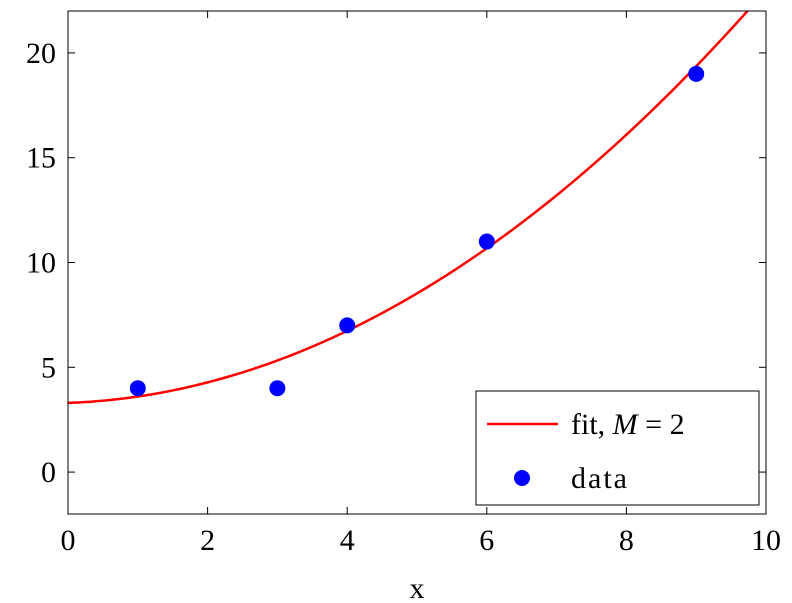 Image resolution: width=792 pixels, height=603 pixels. Describe the element at coordinates (207, 540) in the screenshot. I see `x-tick-label: 2` at that location.